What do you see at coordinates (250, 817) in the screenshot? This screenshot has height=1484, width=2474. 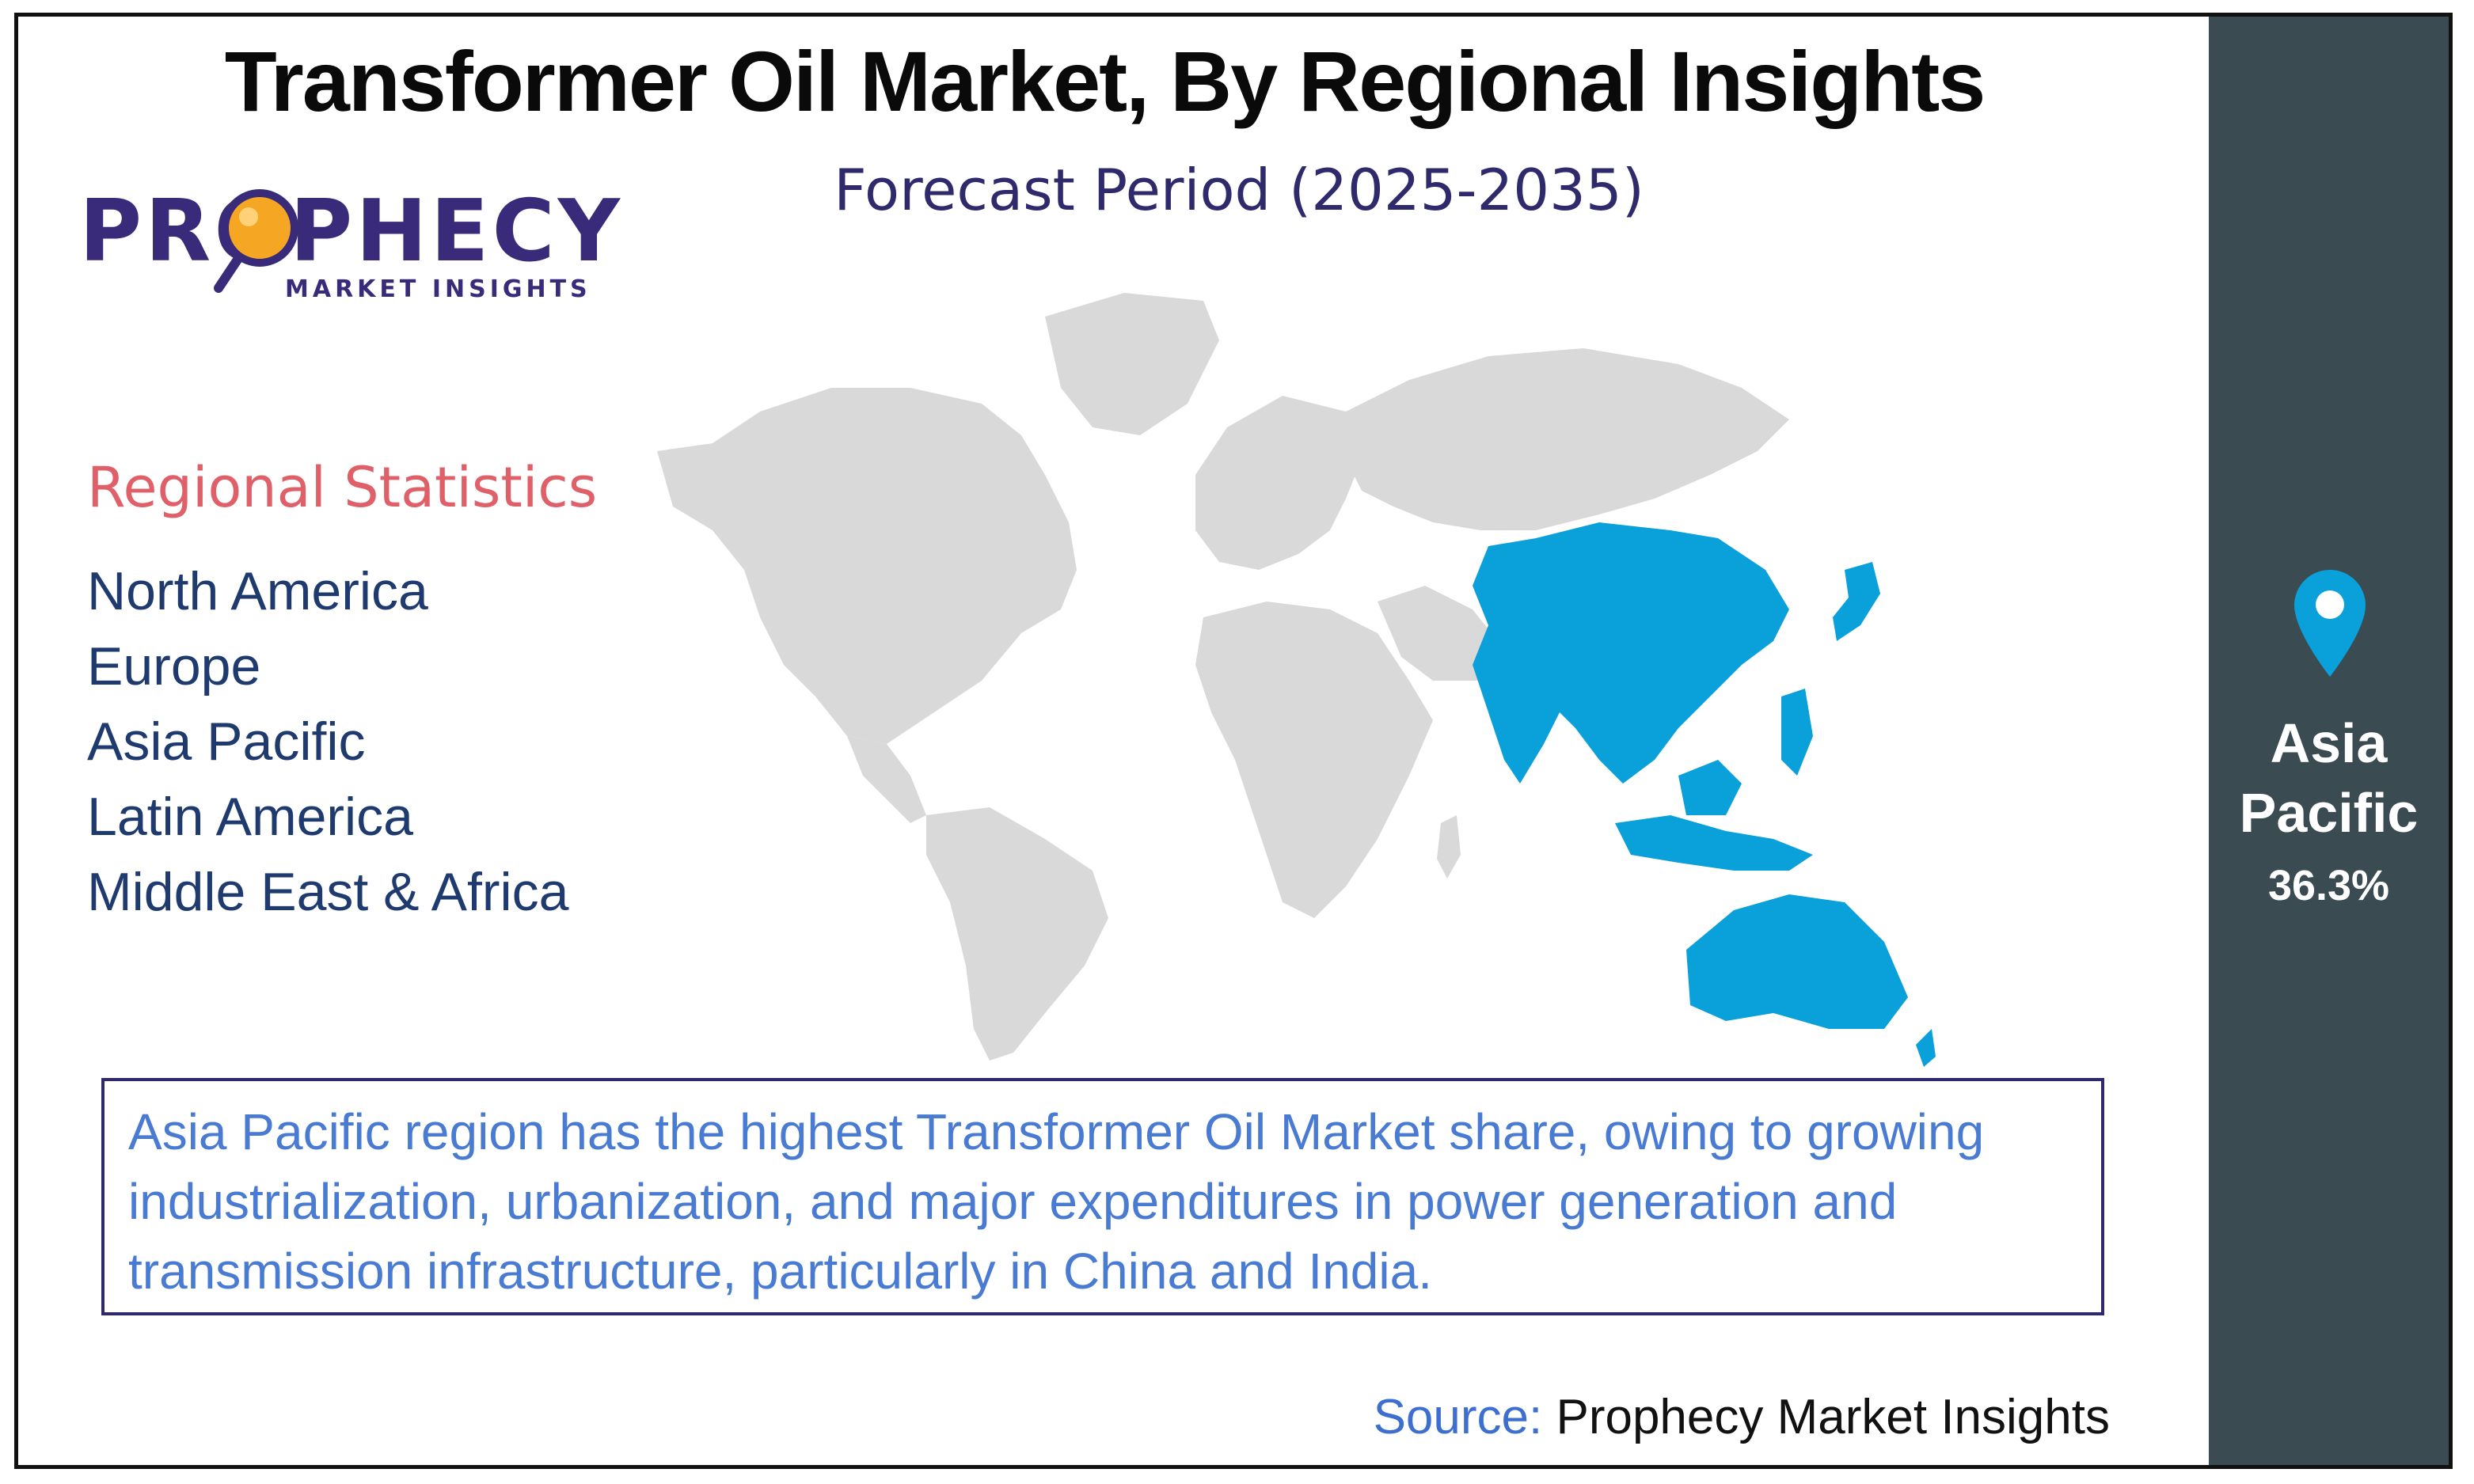 I see `list-item: Latin America` at bounding box center [250, 817].